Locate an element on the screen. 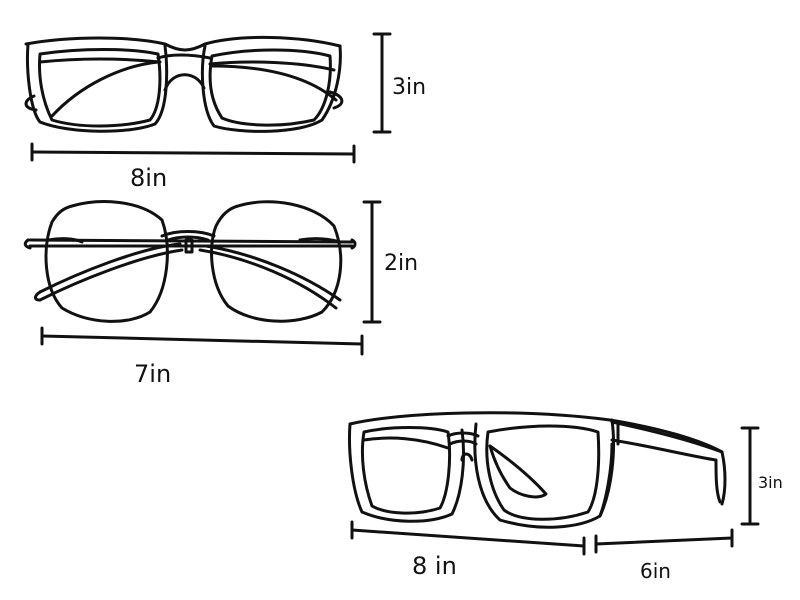 Image resolution: width=800 pixels, height=600 pixels. glasses-2-width-label: 7in is located at coordinates (152, 374).